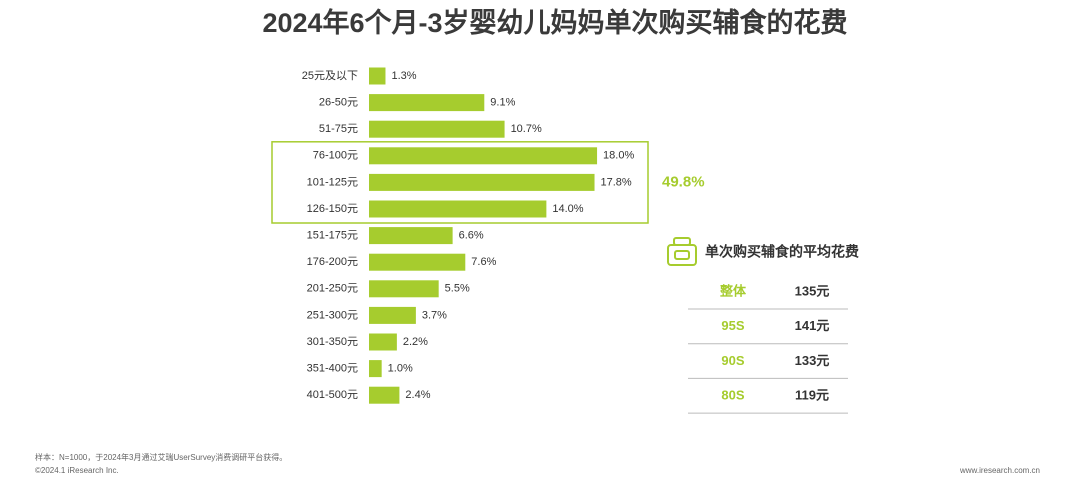 The image size is (1080, 481). Describe the element at coordinates (400, 369) in the screenshot. I see `data-label: 1.0%` at that location.